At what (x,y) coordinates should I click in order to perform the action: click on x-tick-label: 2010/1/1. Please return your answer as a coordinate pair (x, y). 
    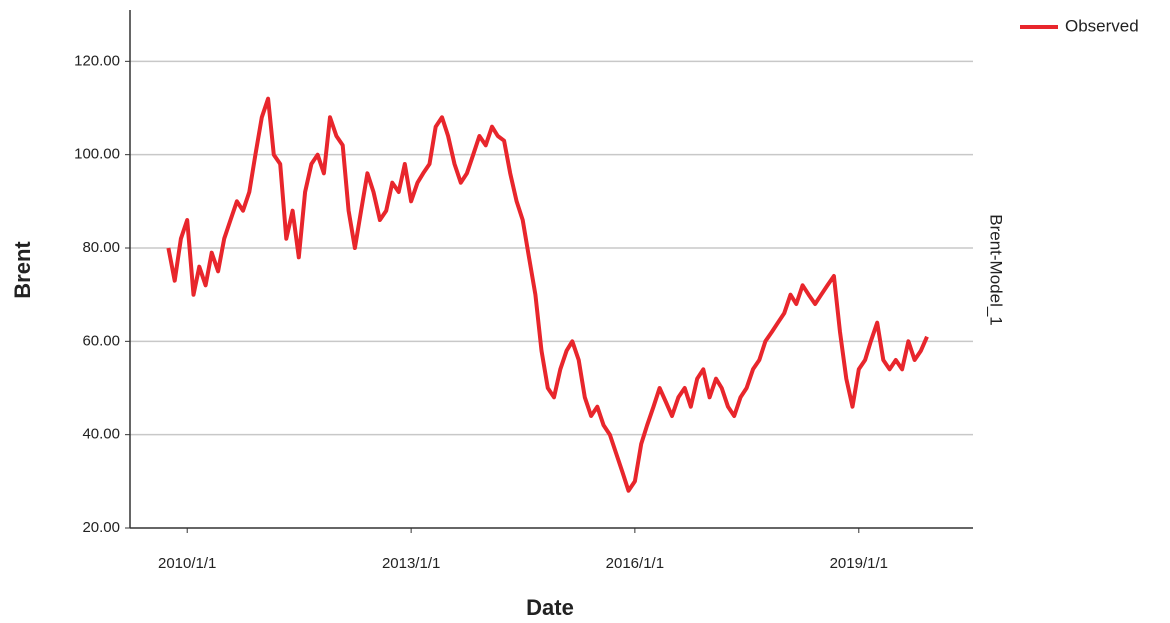
    Looking at the image, I should click on (187, 563).